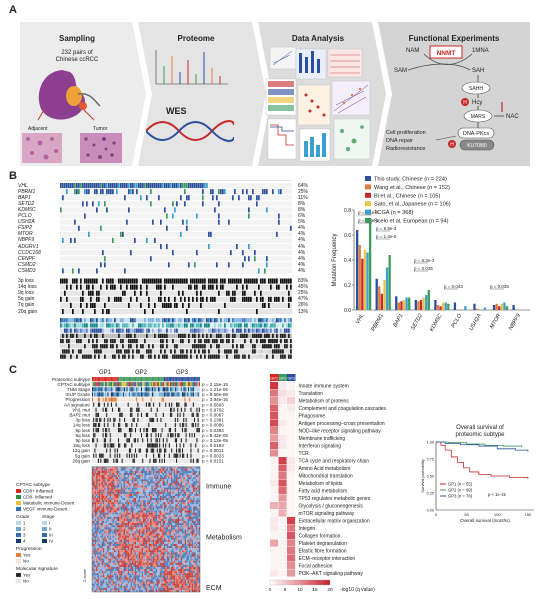 This screenshot has height=599, width=538. What do you see at coordinates (501, 306) in the screenshot?
I see `bar` at bounding box center [501, 306].